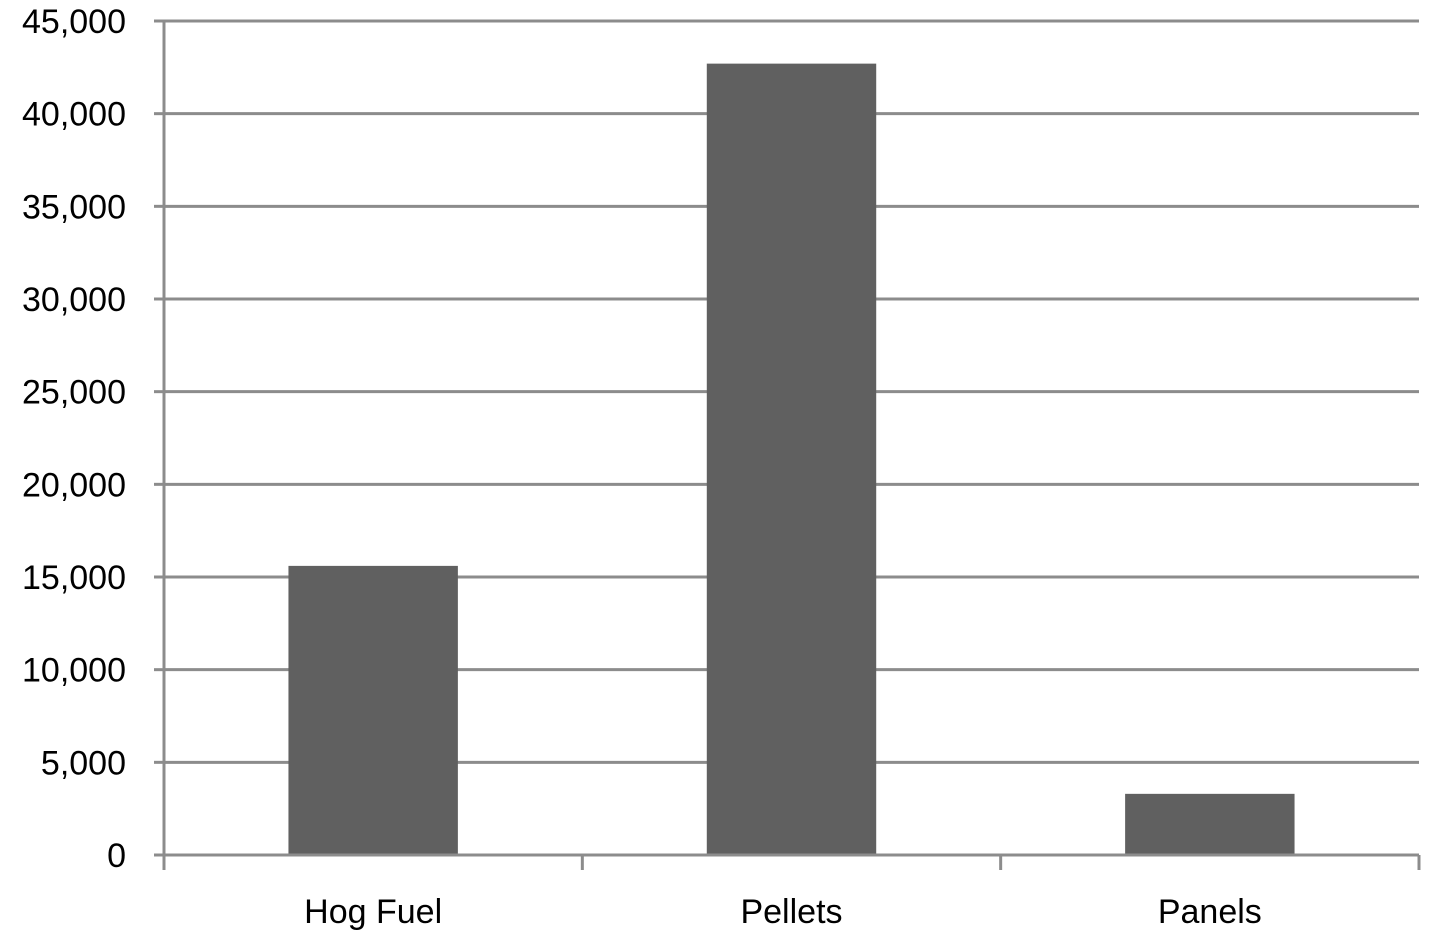 The height and width of the screenshot is (932, 1431). What do you see at coordinates (116, 856) in the screenshot?
I see `y-tick-label: 0` at bounding box center [116, 856].